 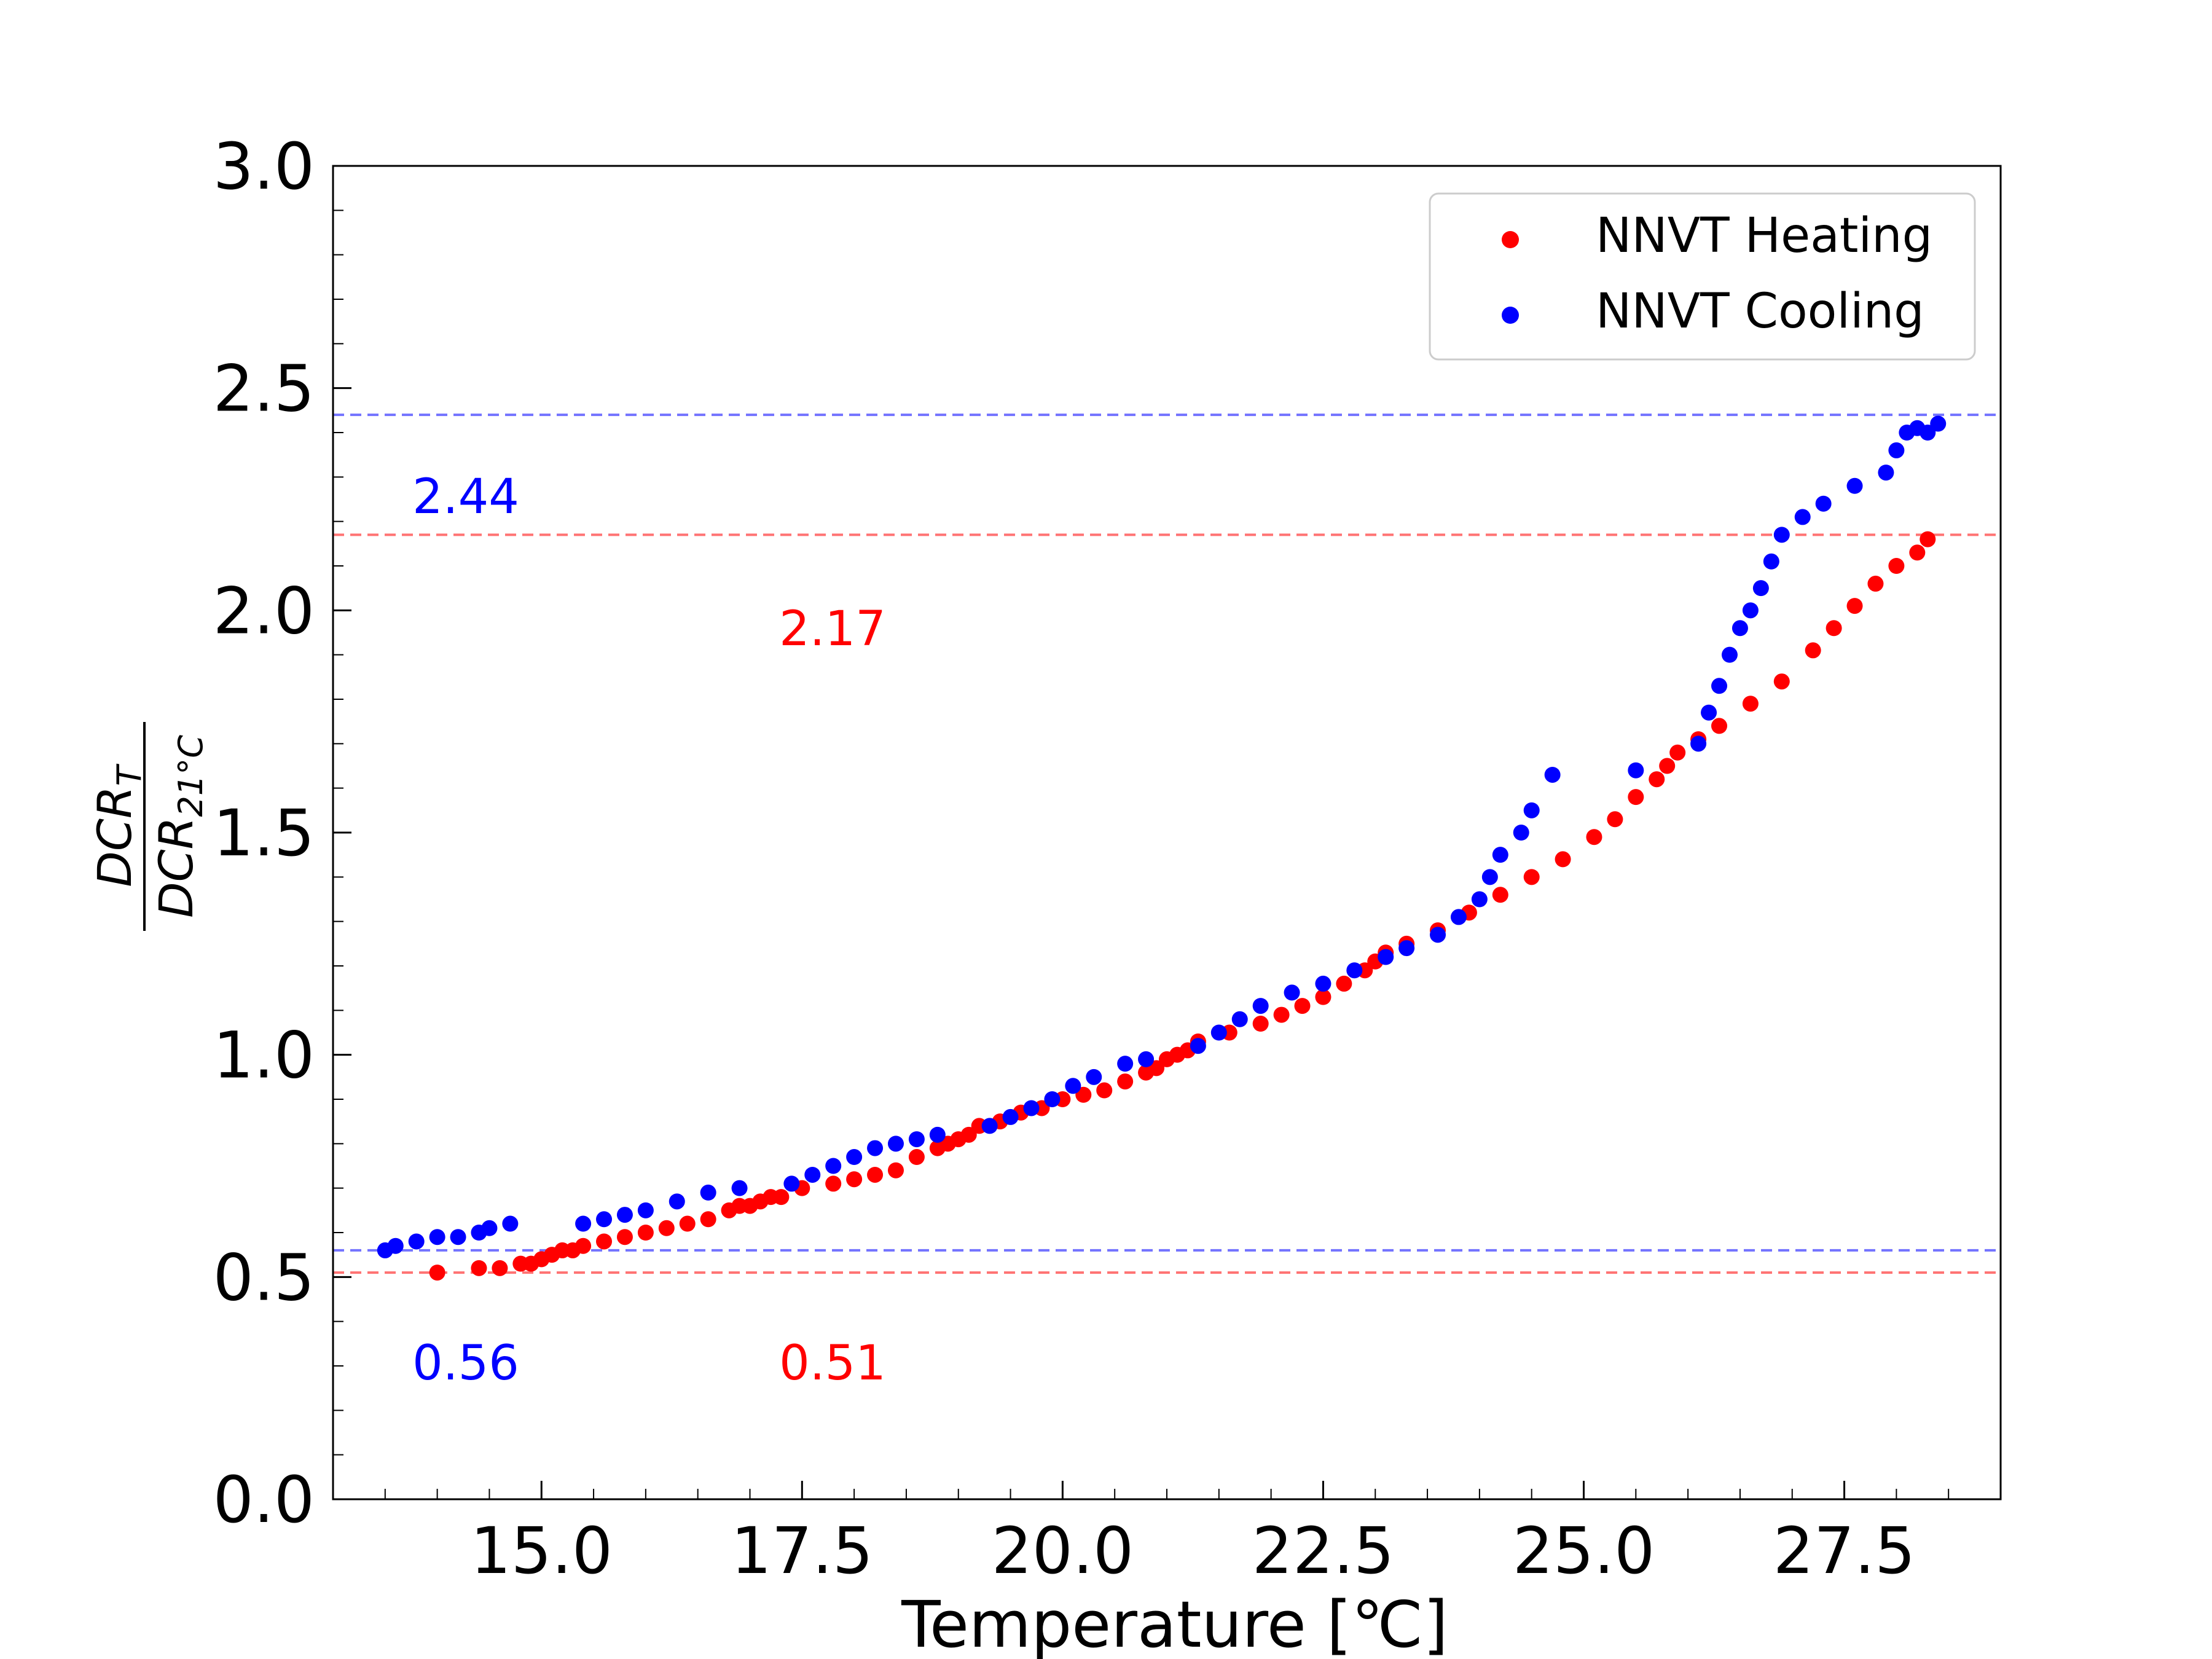 I want to click on y-axis-label: DCRT DCR21°C, so click(x=148, y=826).